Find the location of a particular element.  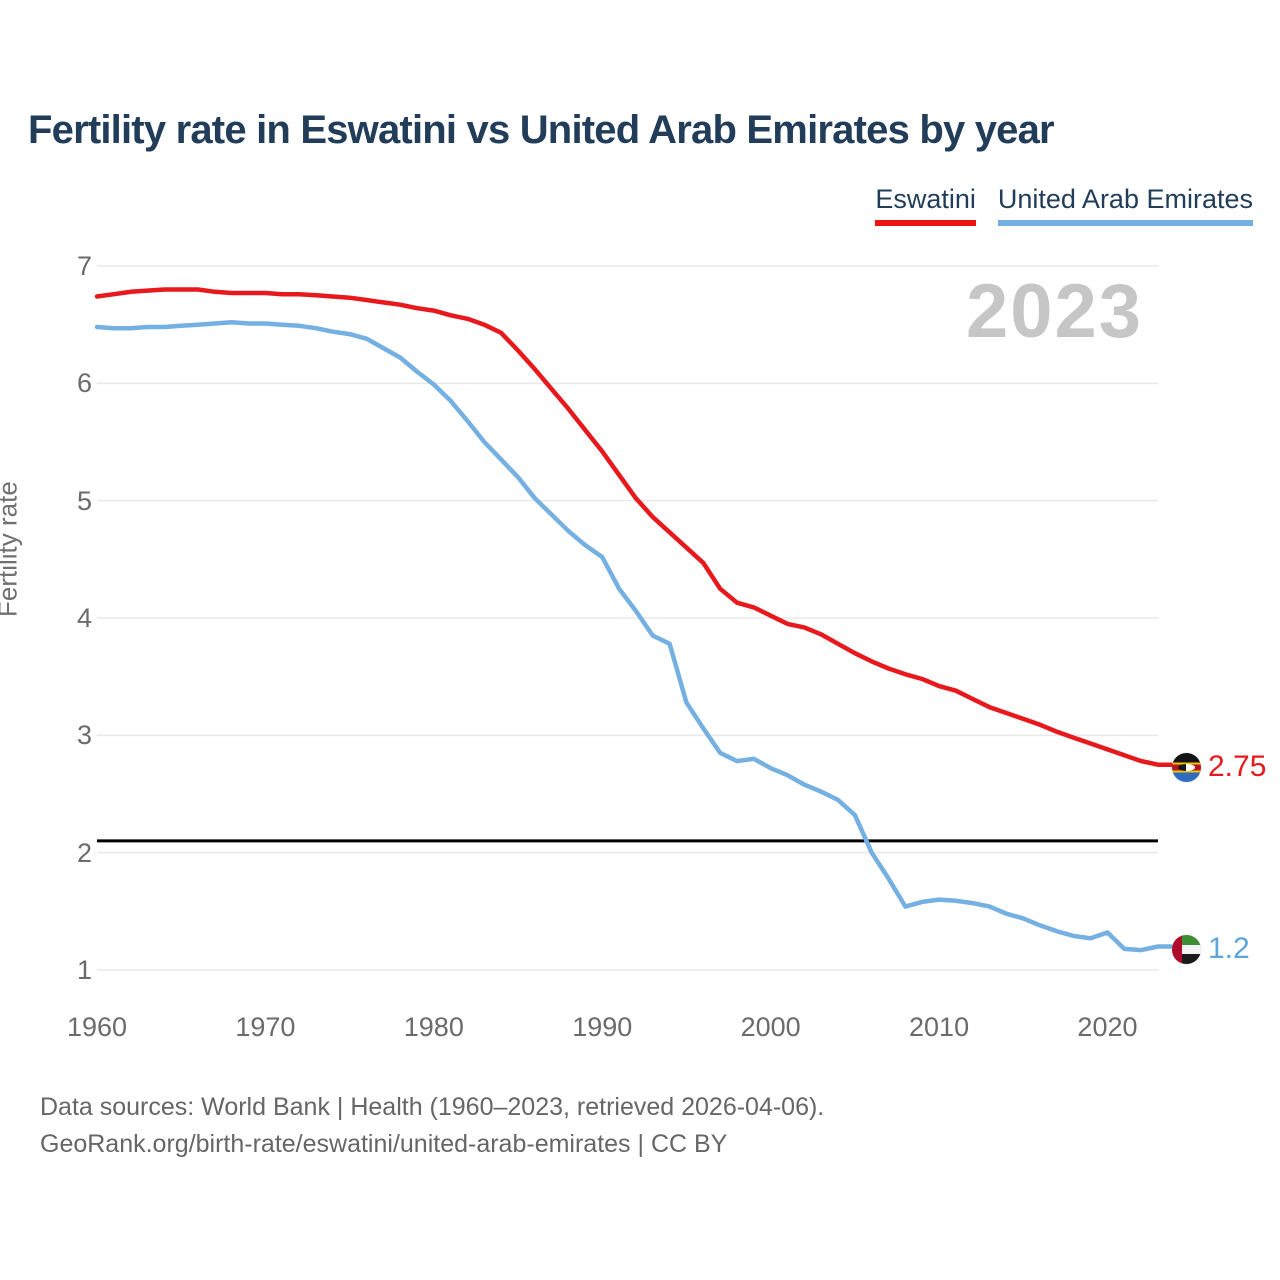

uae-flag-icon is located at coordinates (1186, 949).